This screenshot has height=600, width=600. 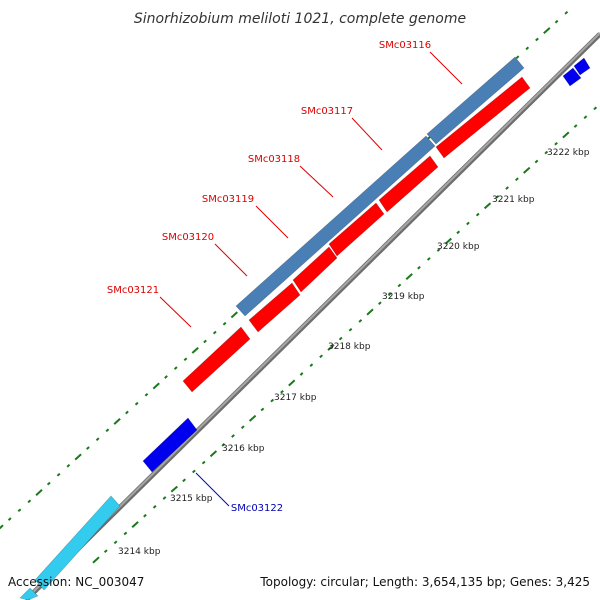 I want to click on gene-label-smc03121: SMc03121, so click(x=133, y=290).